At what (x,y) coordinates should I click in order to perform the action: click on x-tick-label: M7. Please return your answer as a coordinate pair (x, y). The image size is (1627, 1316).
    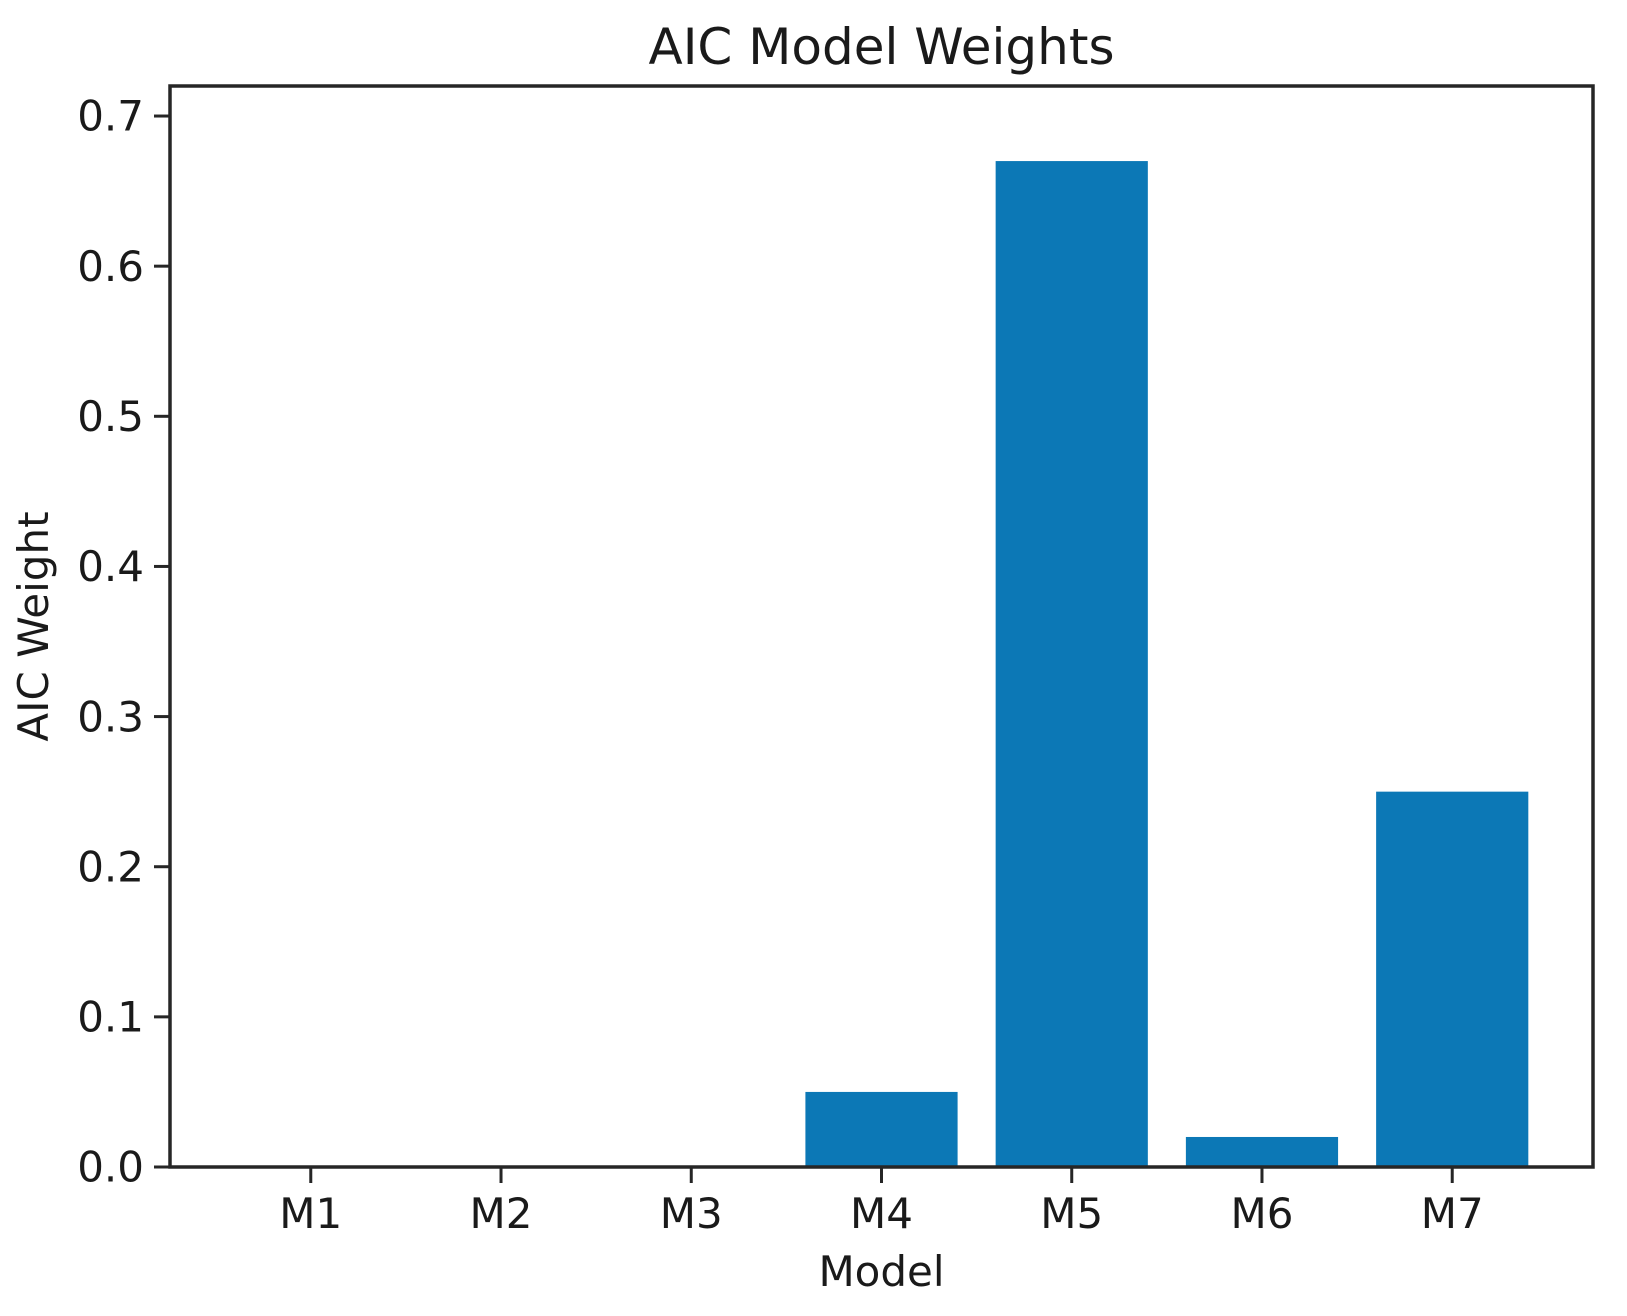
    Looking at the image, I should click on (1452, 1213).